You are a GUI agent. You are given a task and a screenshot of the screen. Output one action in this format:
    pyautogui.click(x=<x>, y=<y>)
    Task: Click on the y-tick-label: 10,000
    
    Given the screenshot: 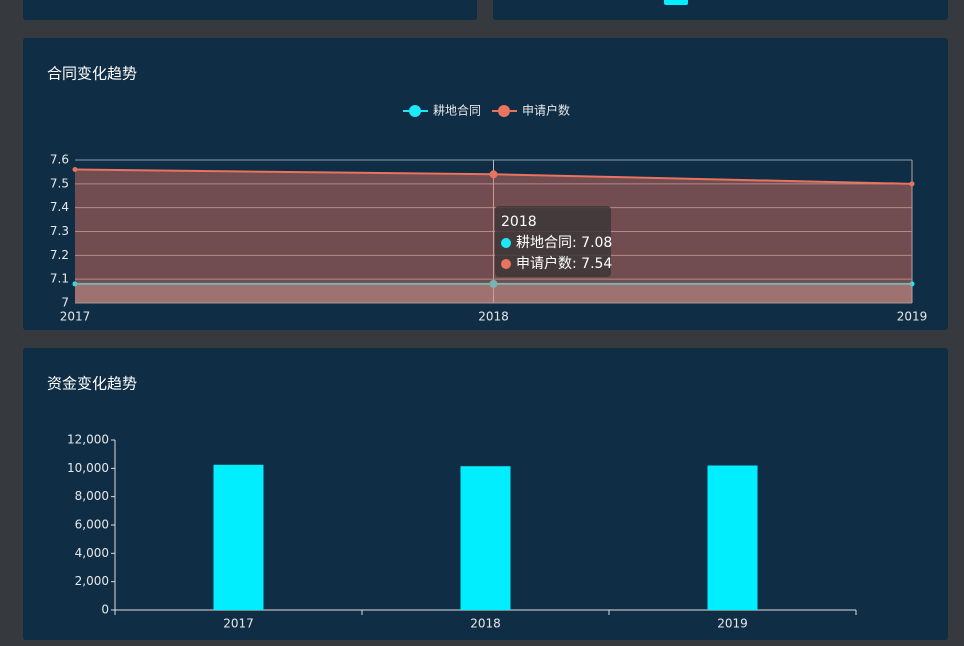 What is the action you would take?
    pyautogui.click(x=88, y=468)
    